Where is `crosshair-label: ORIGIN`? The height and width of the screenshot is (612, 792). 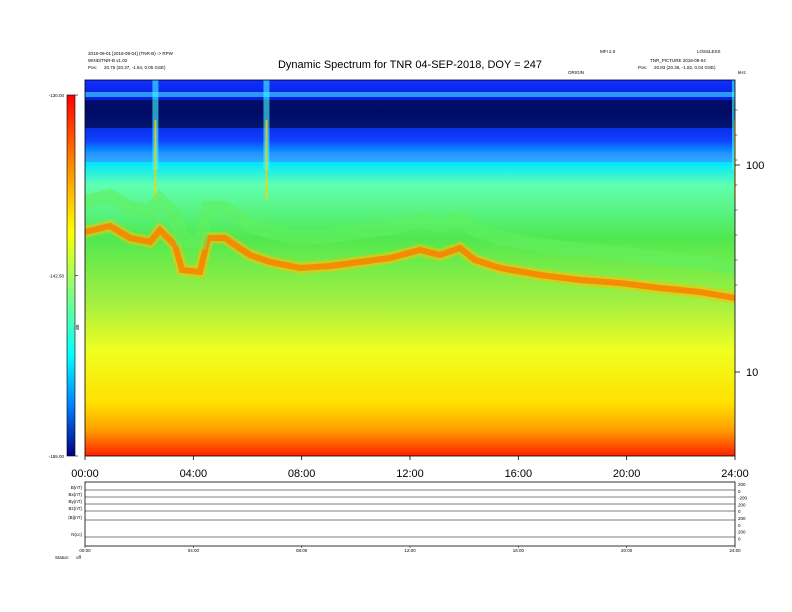 crosshair-label: ORIGIN is located at coordinates (576, 72).